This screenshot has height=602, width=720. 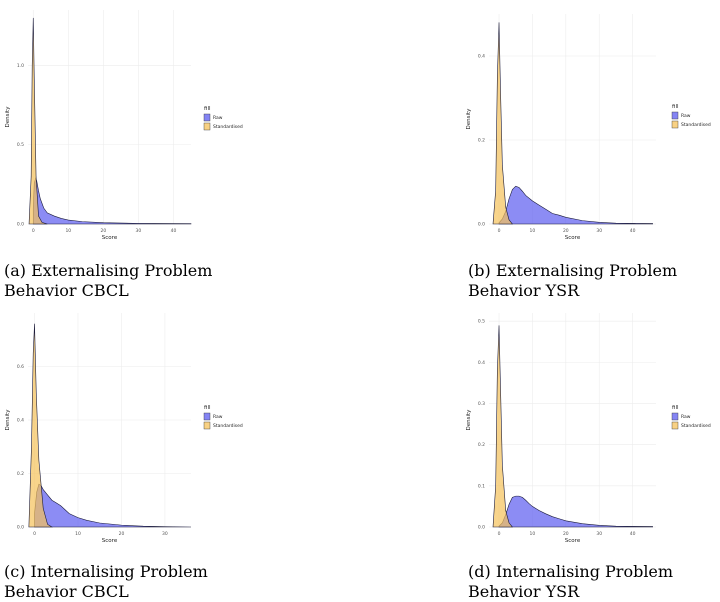 I want to click on caption-a: (a) Externalising Problem Behavior CBCL, so click(x=108, y=280).